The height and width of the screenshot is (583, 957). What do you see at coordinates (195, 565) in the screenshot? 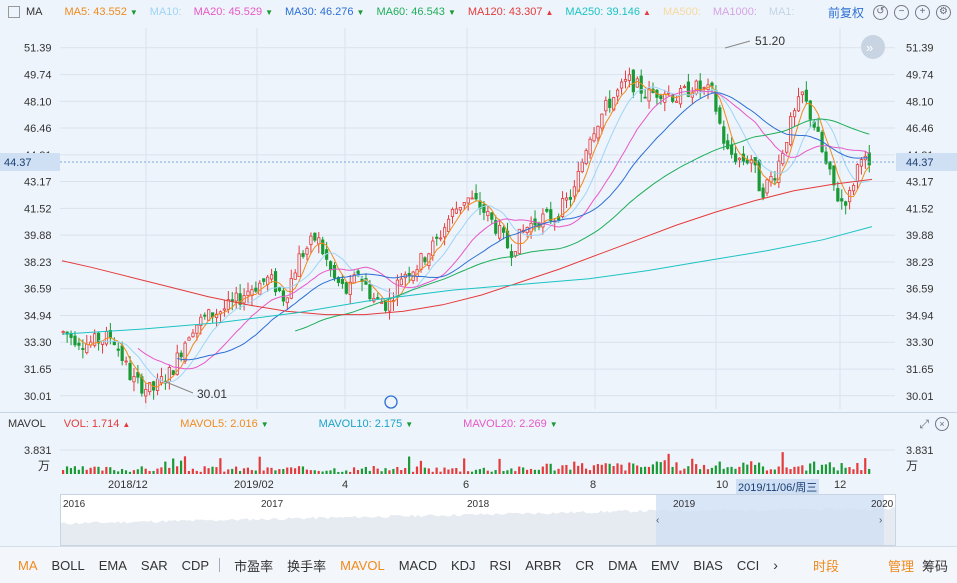
I see `indicator-tab-cdp: CDP` at bounding box center [195, 565].